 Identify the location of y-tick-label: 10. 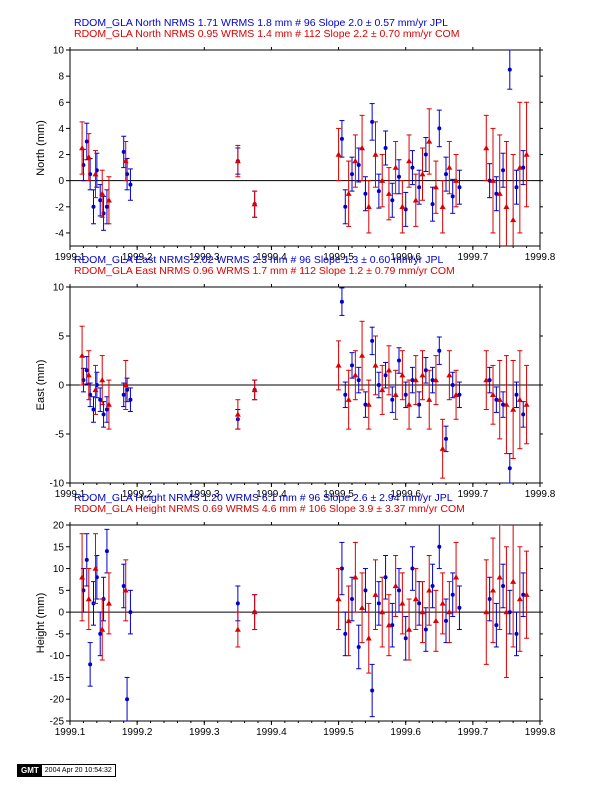
(59, 569).